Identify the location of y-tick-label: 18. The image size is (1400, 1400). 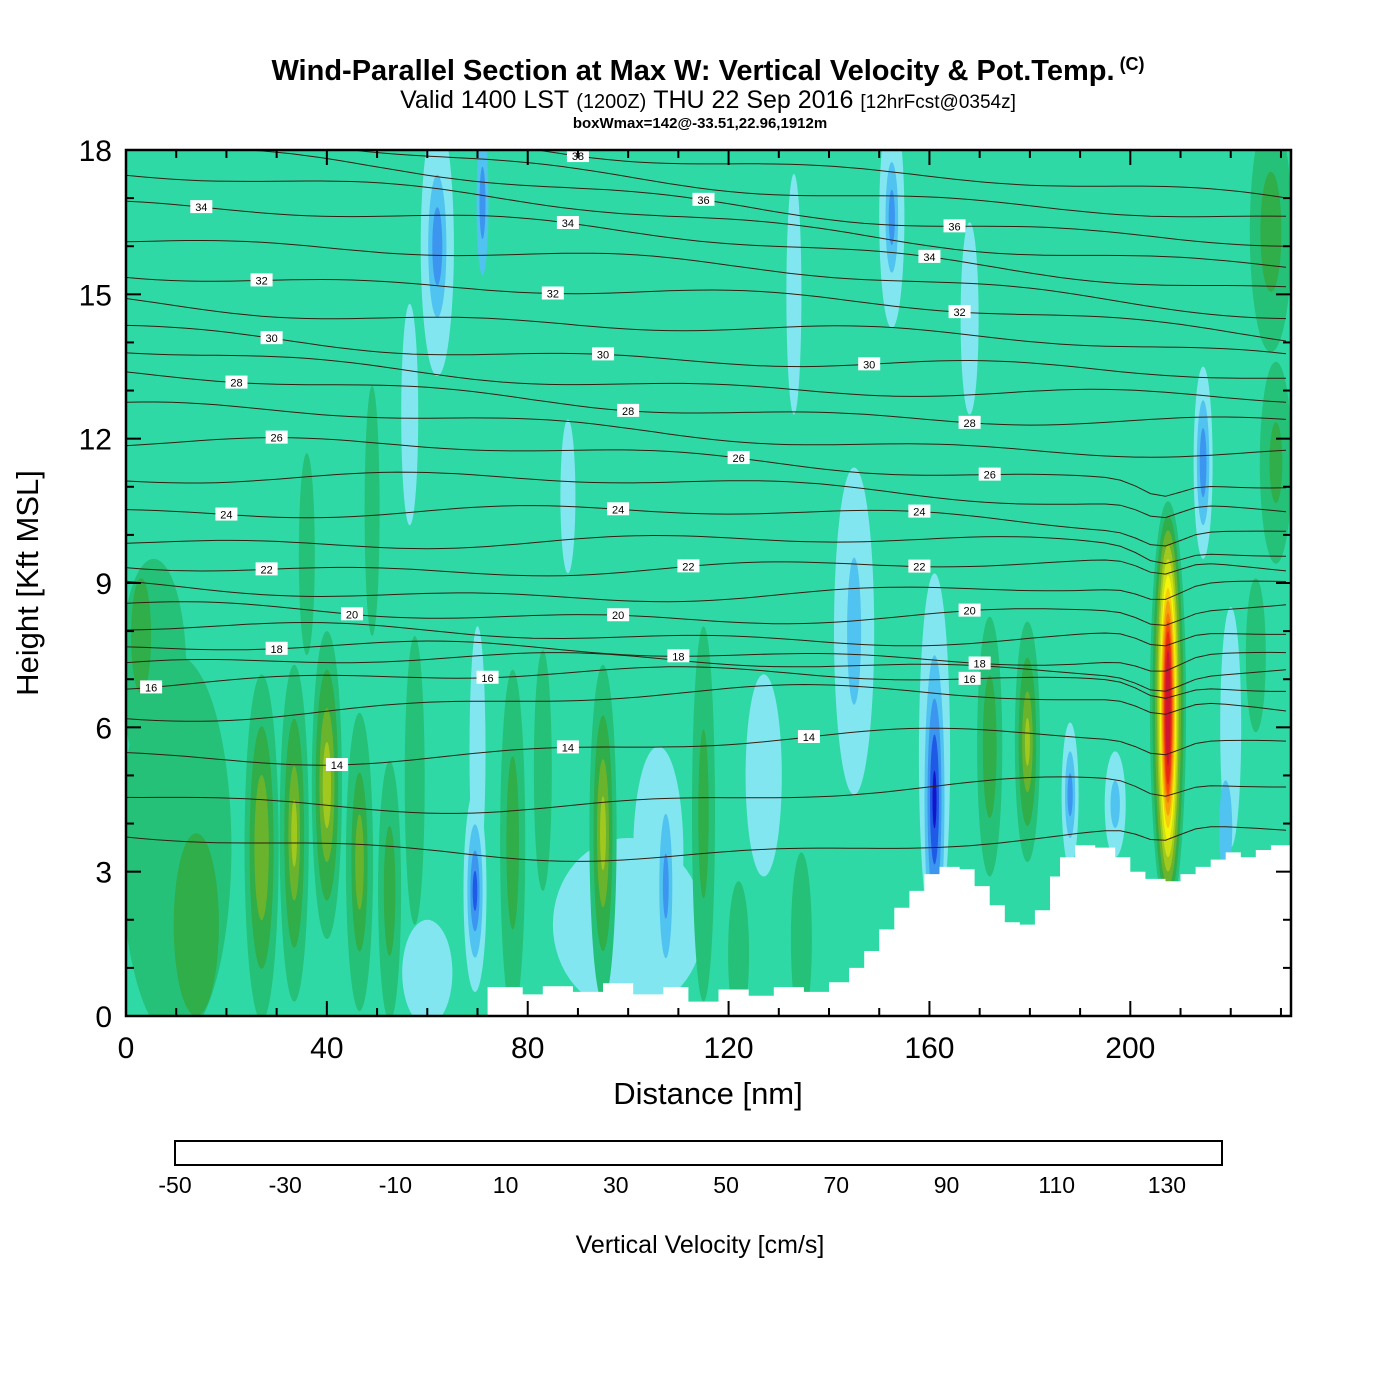
(95, 151).